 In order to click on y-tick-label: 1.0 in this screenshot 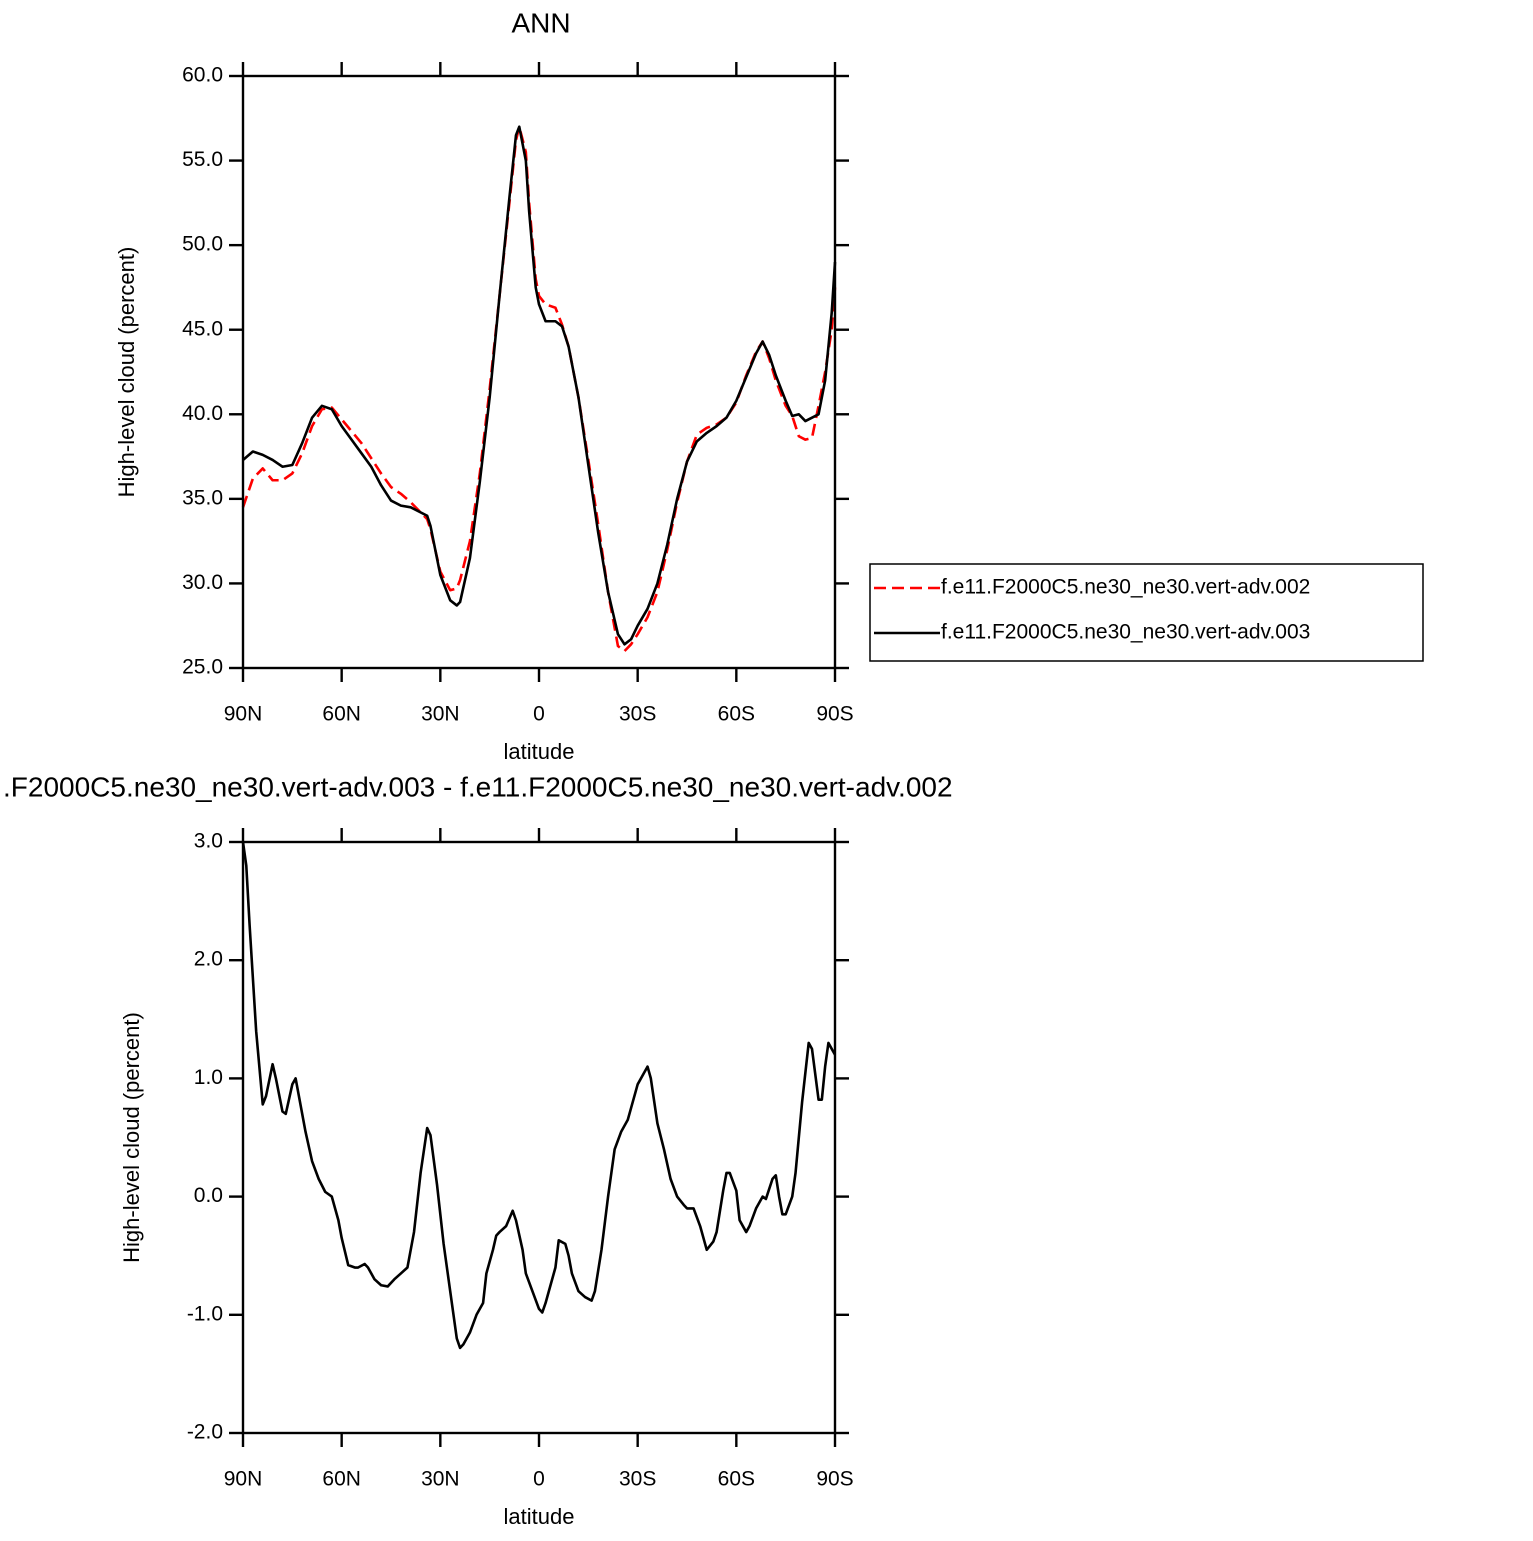, I will do `click(208, 1077)`.